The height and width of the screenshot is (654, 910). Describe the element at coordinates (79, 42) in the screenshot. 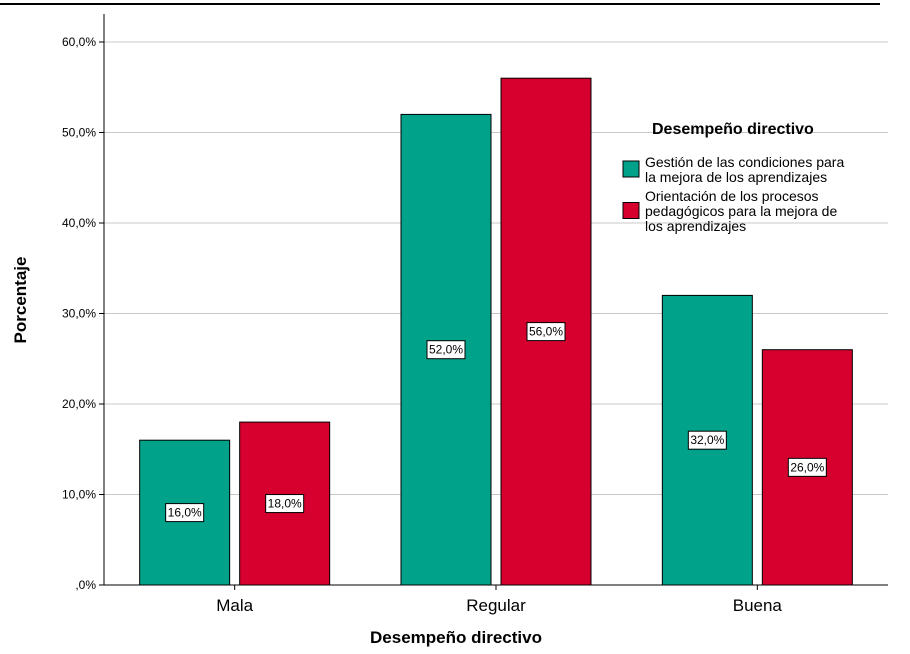

I see `y-tick-label: 60,0%` at that location.